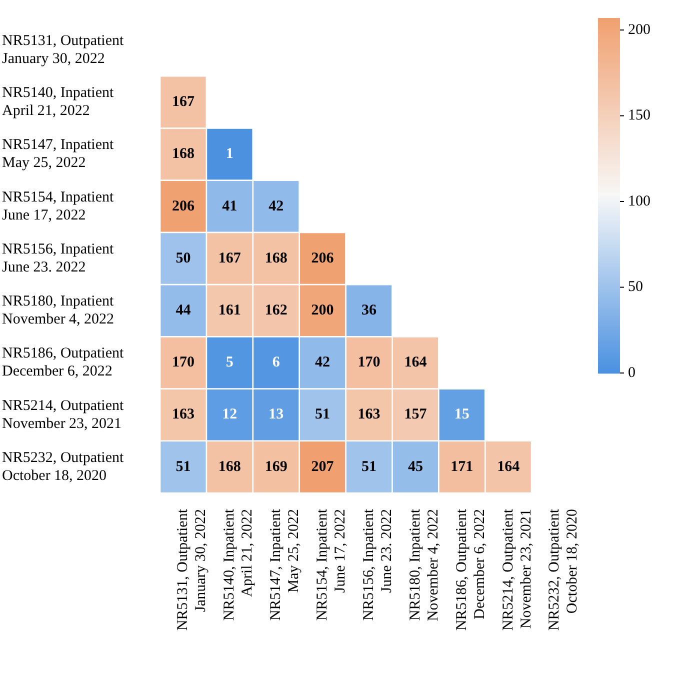 The image size is (675, 673). I want to click on data-label: 13, so click(276, 414).